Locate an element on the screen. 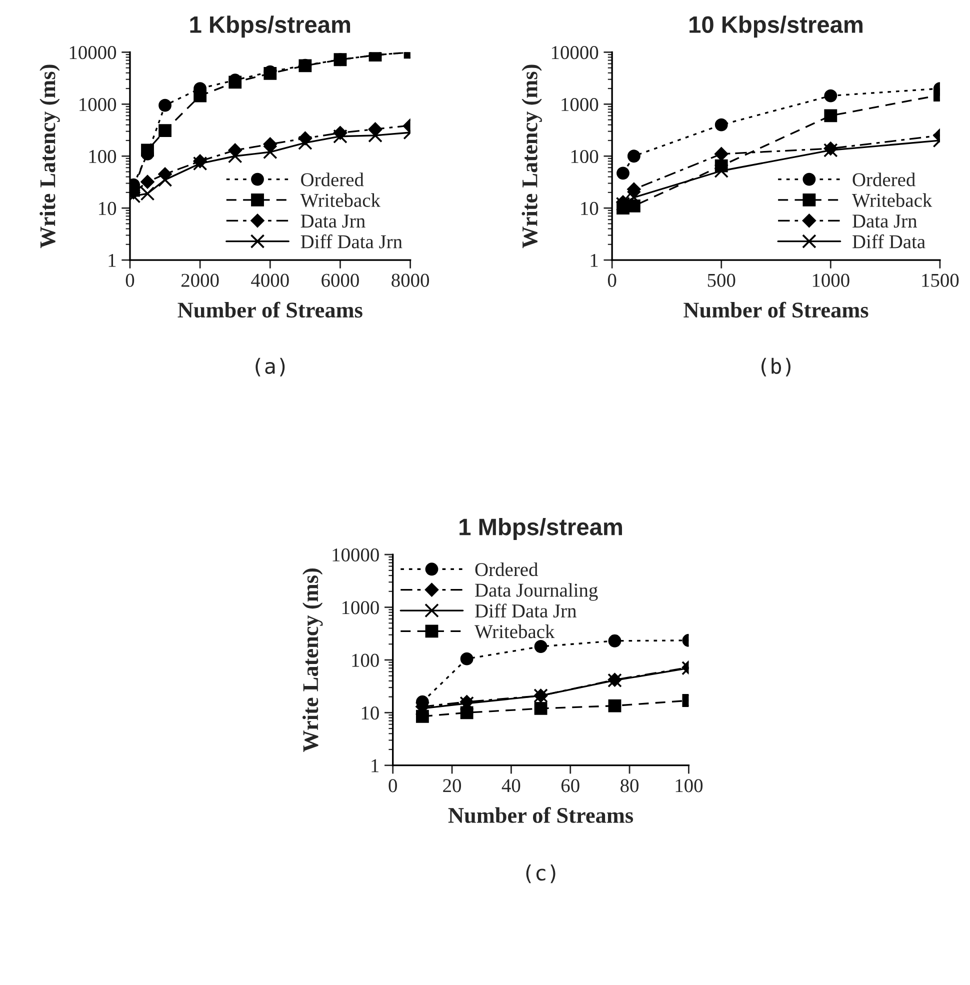 This screenshot has height=985, width=970. chart-title: 10 Kbps/stream is located at coordinates (776, 27).